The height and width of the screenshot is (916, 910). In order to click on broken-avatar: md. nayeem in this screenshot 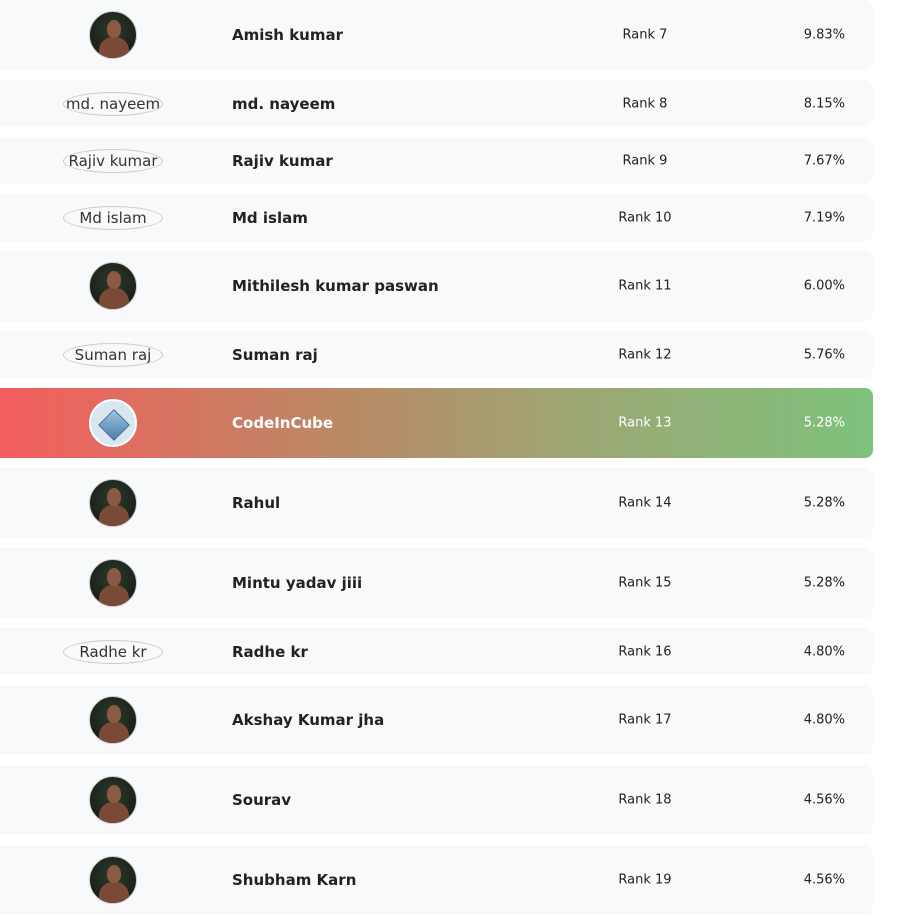, I will do `click(113, 103)`.